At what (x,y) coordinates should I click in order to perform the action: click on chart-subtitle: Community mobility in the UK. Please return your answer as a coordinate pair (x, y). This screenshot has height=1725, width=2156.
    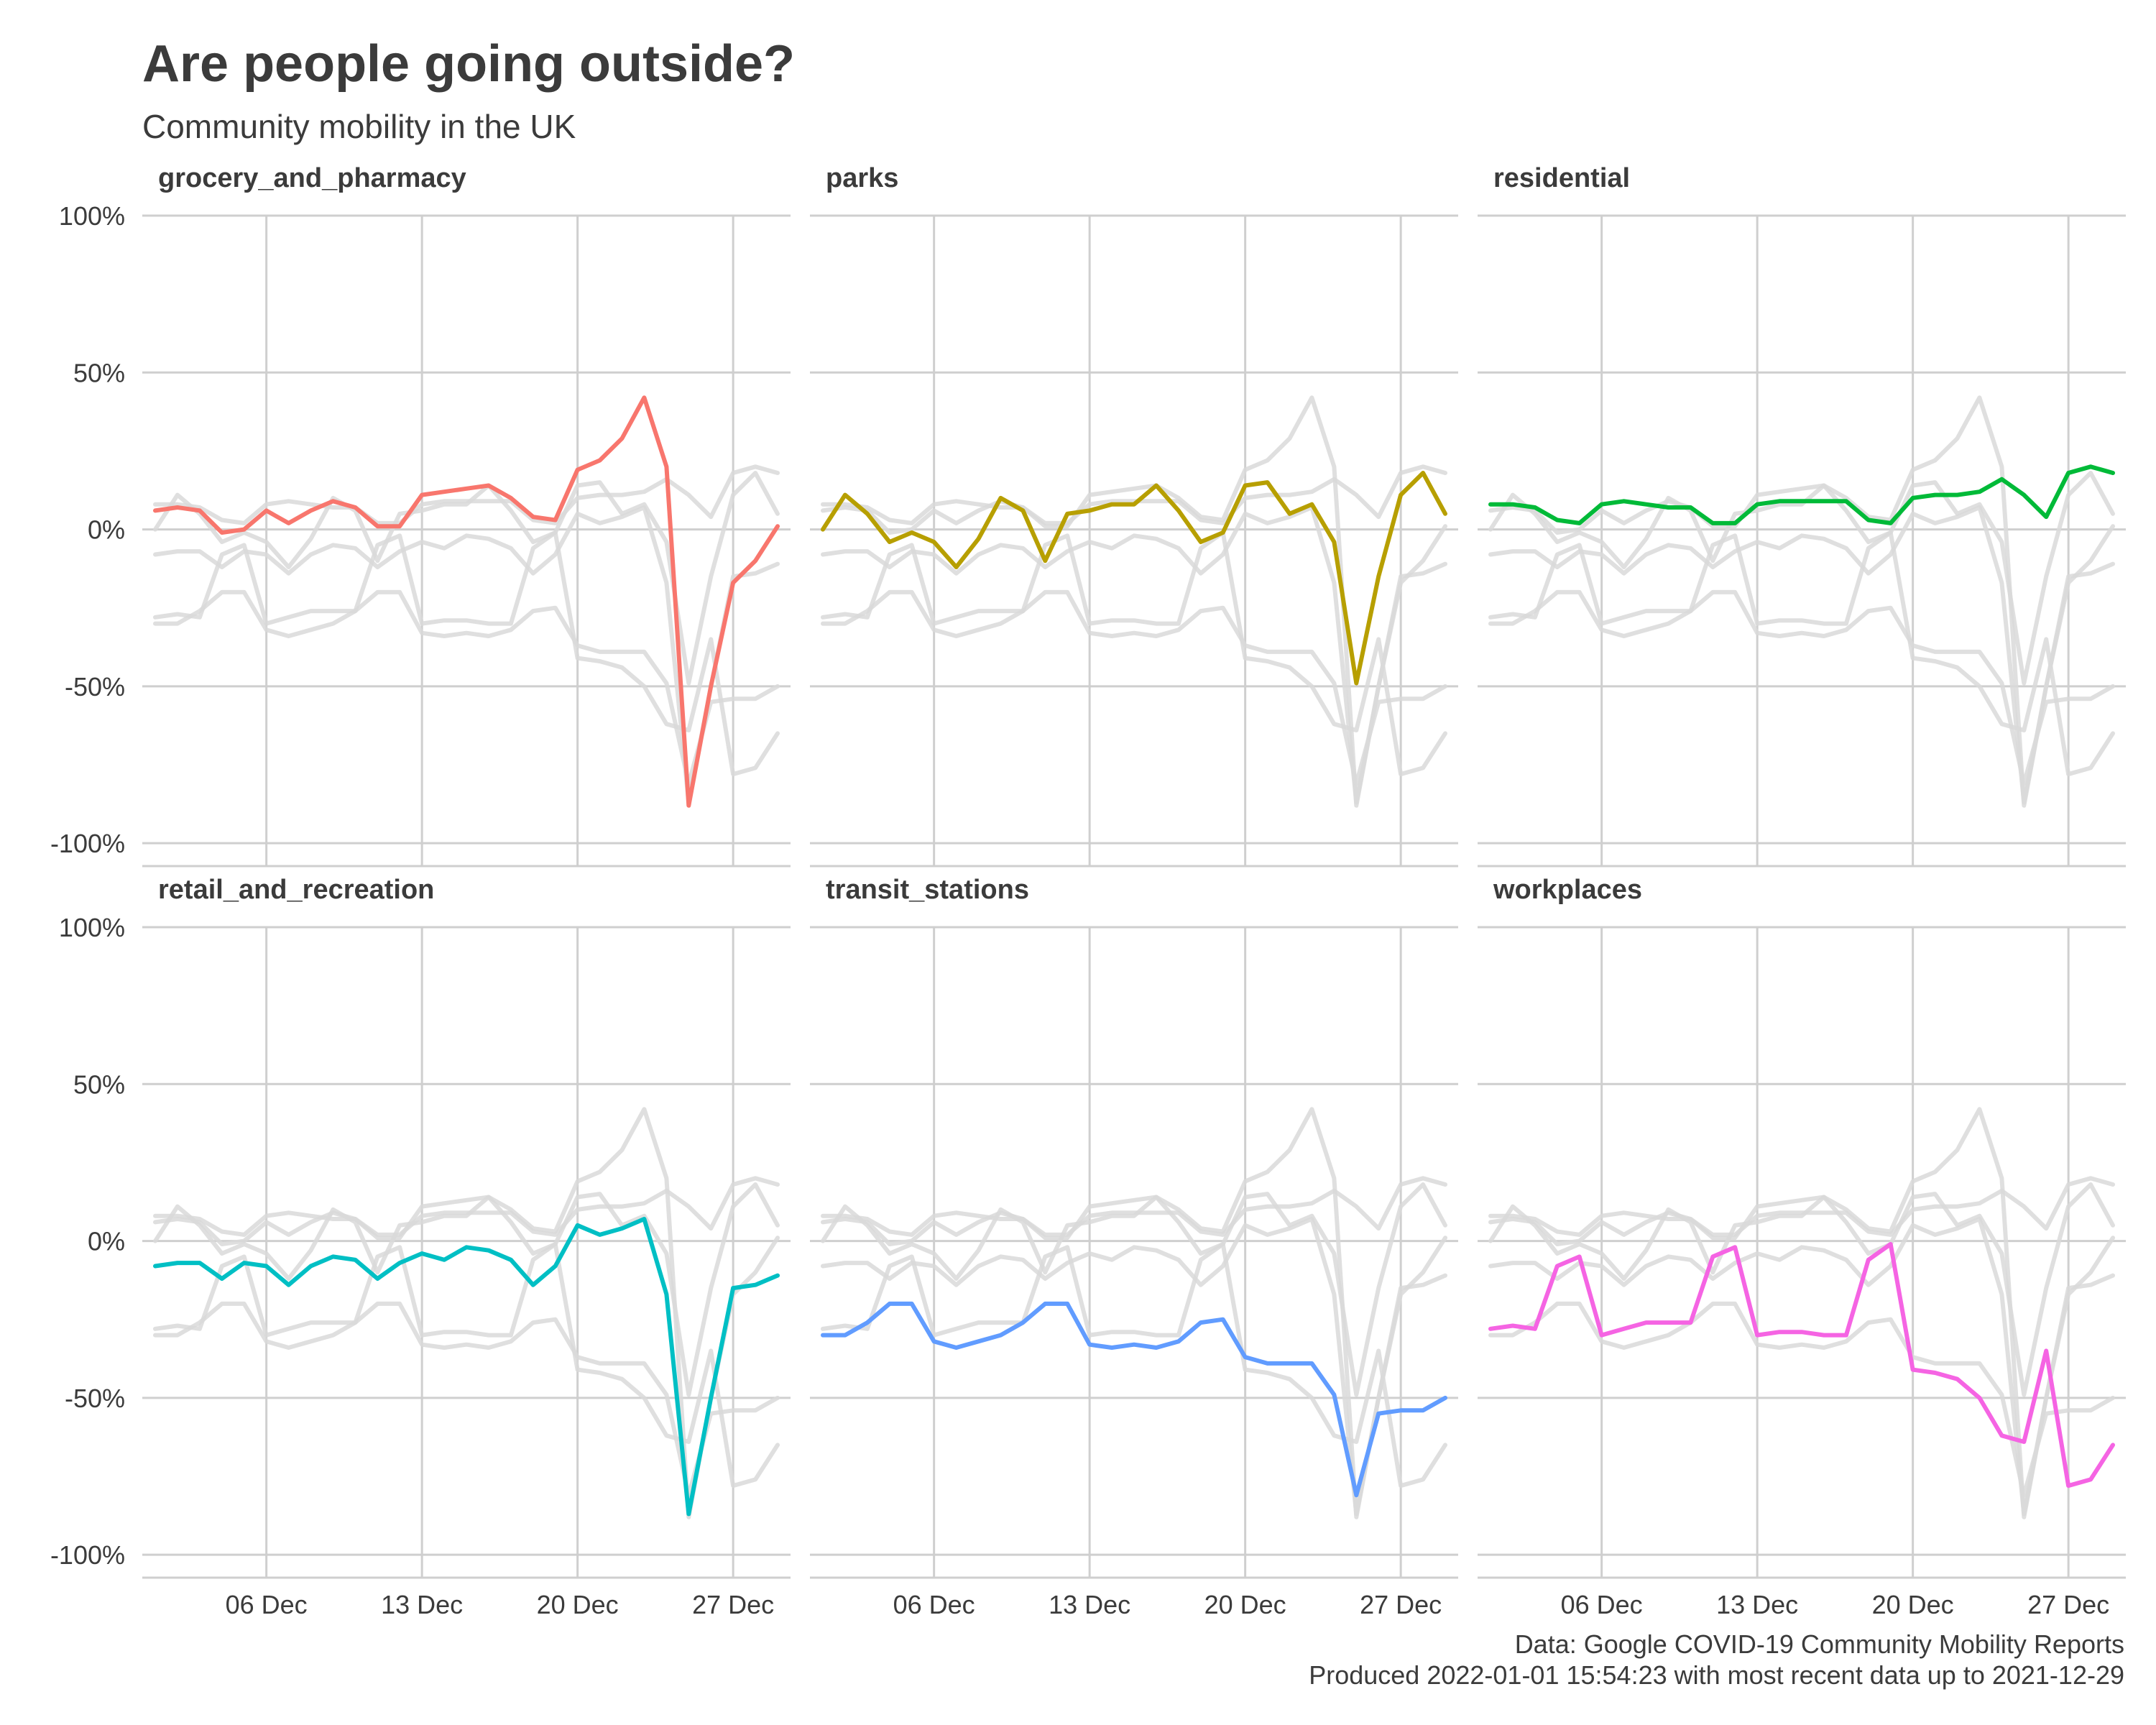
    Looking at the image, I should click on (359, 126).